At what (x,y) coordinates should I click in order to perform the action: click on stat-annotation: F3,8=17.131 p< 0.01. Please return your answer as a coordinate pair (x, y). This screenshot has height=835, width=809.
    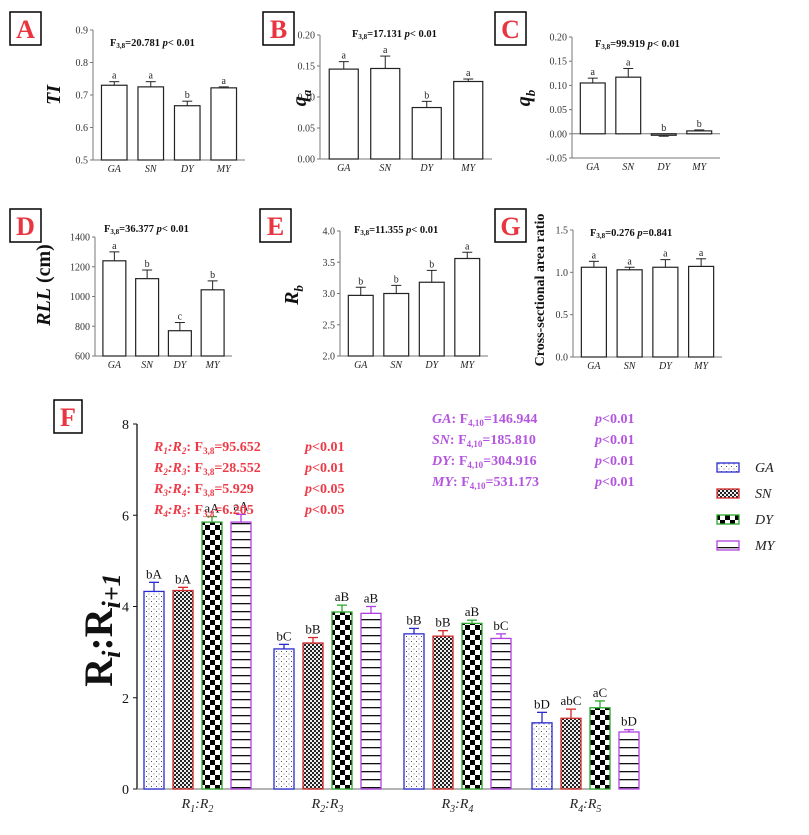
    Looking at the image, I should click on (394, 35).